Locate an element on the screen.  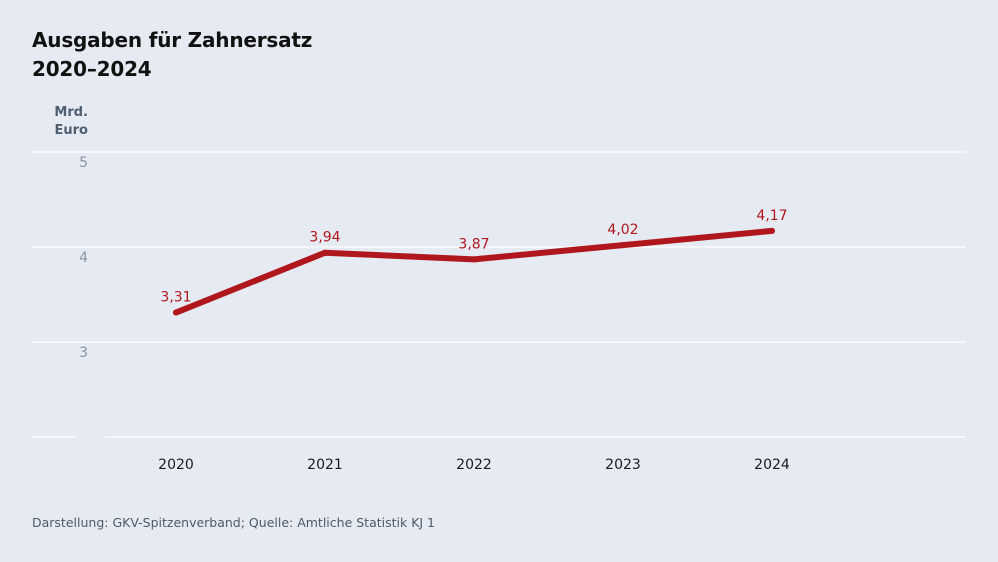
data-labels: 3,31 3,94 3,87 4,02 4,17 is located at coordinates (473, 257).